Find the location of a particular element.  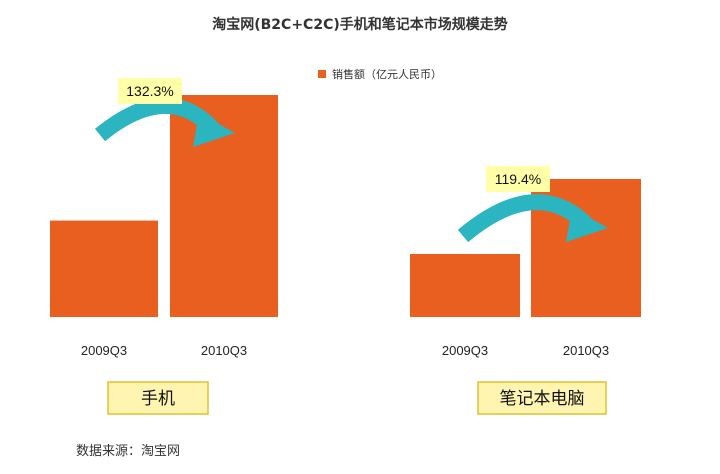

growth-callout-label: 132.3% is located at coordinates (149, 91).